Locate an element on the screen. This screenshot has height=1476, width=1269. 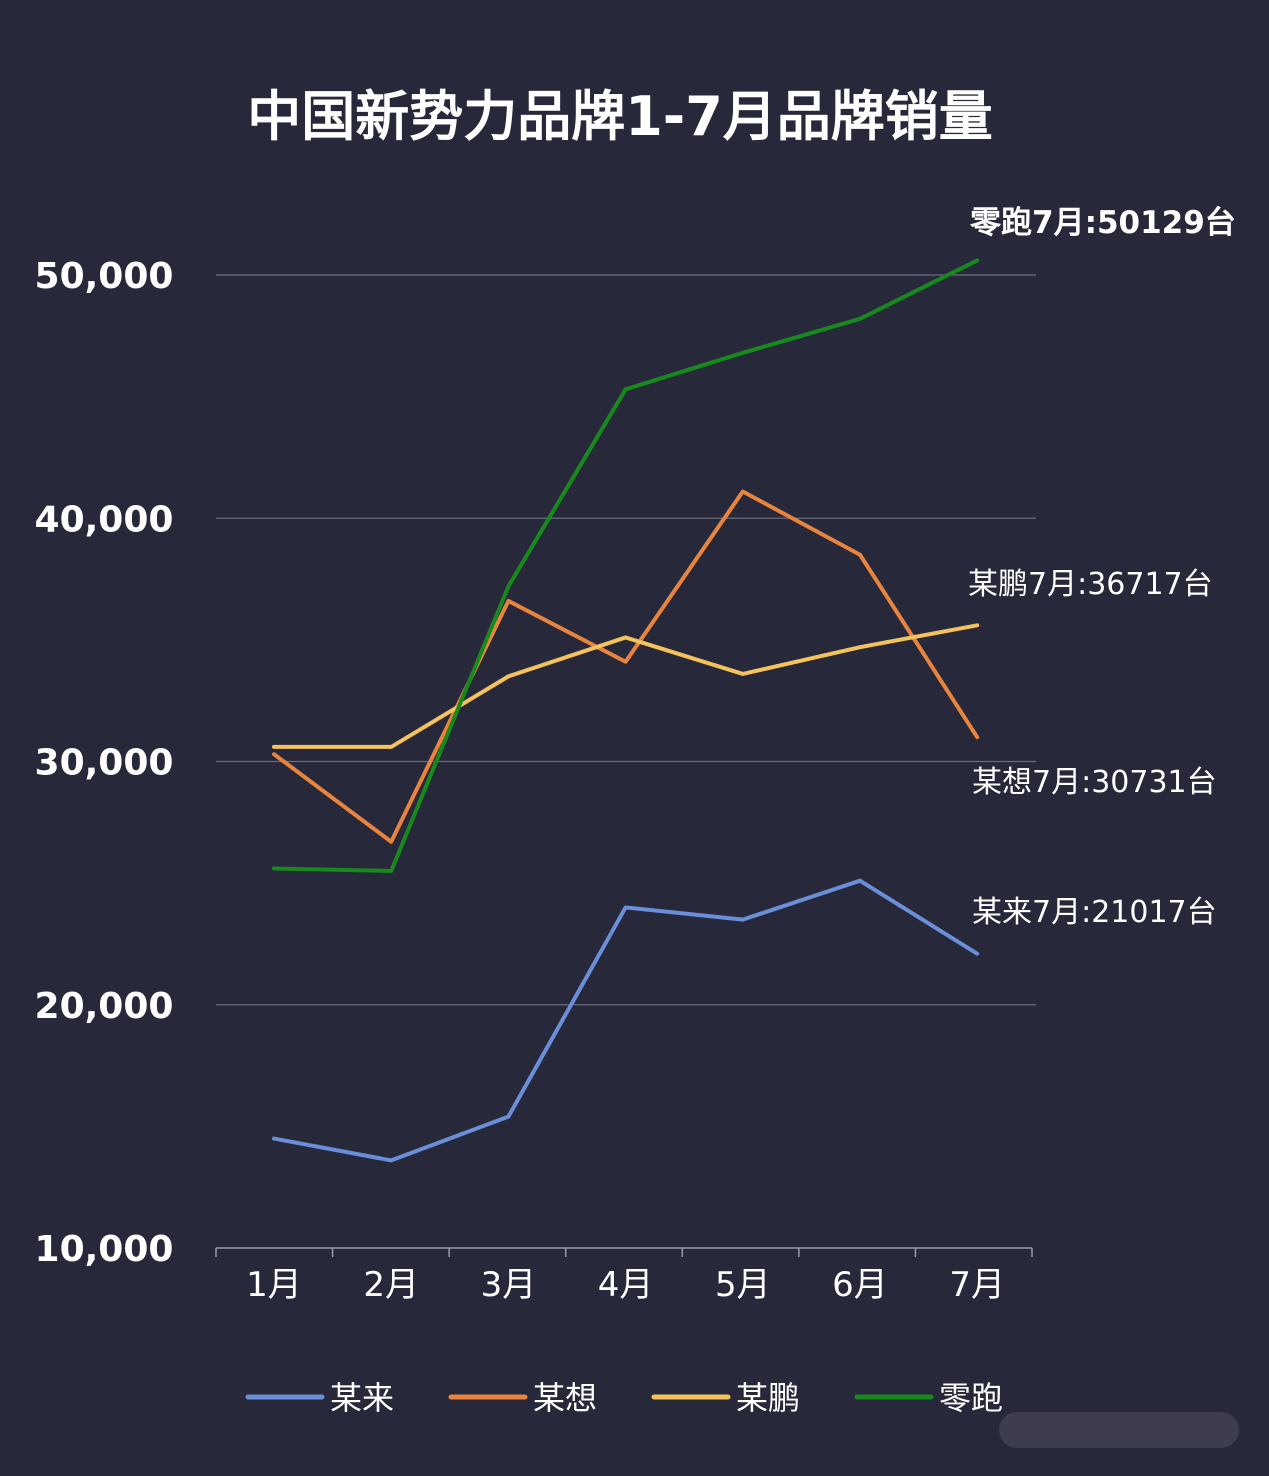
x-tick-label: 2月 is located at coordinates (391, 1285).